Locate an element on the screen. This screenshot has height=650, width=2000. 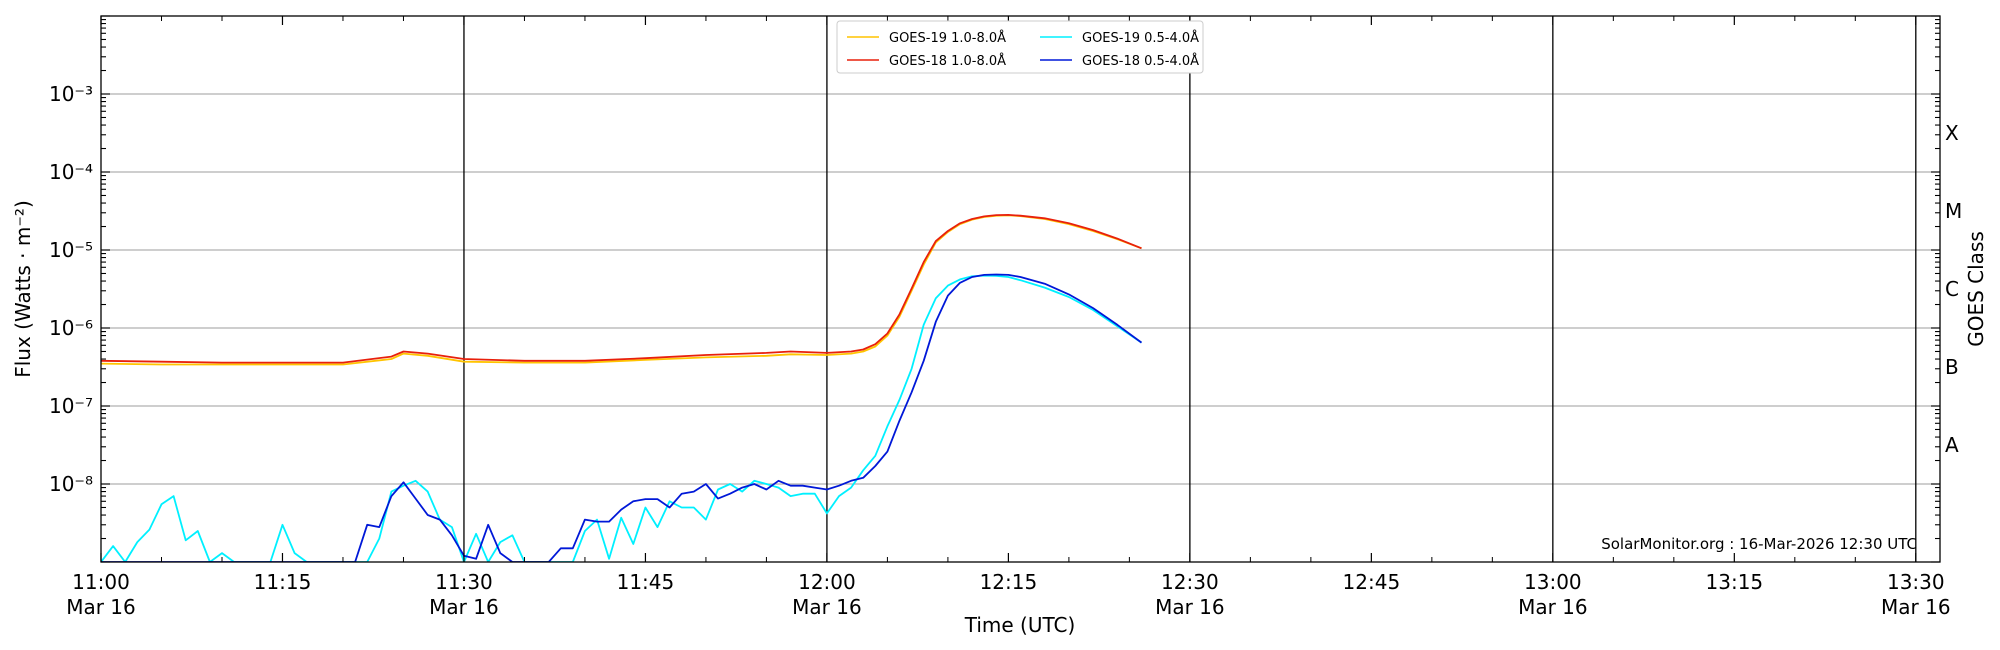
x-tick-label: 13:00 is located at coordinates (1553, 582).